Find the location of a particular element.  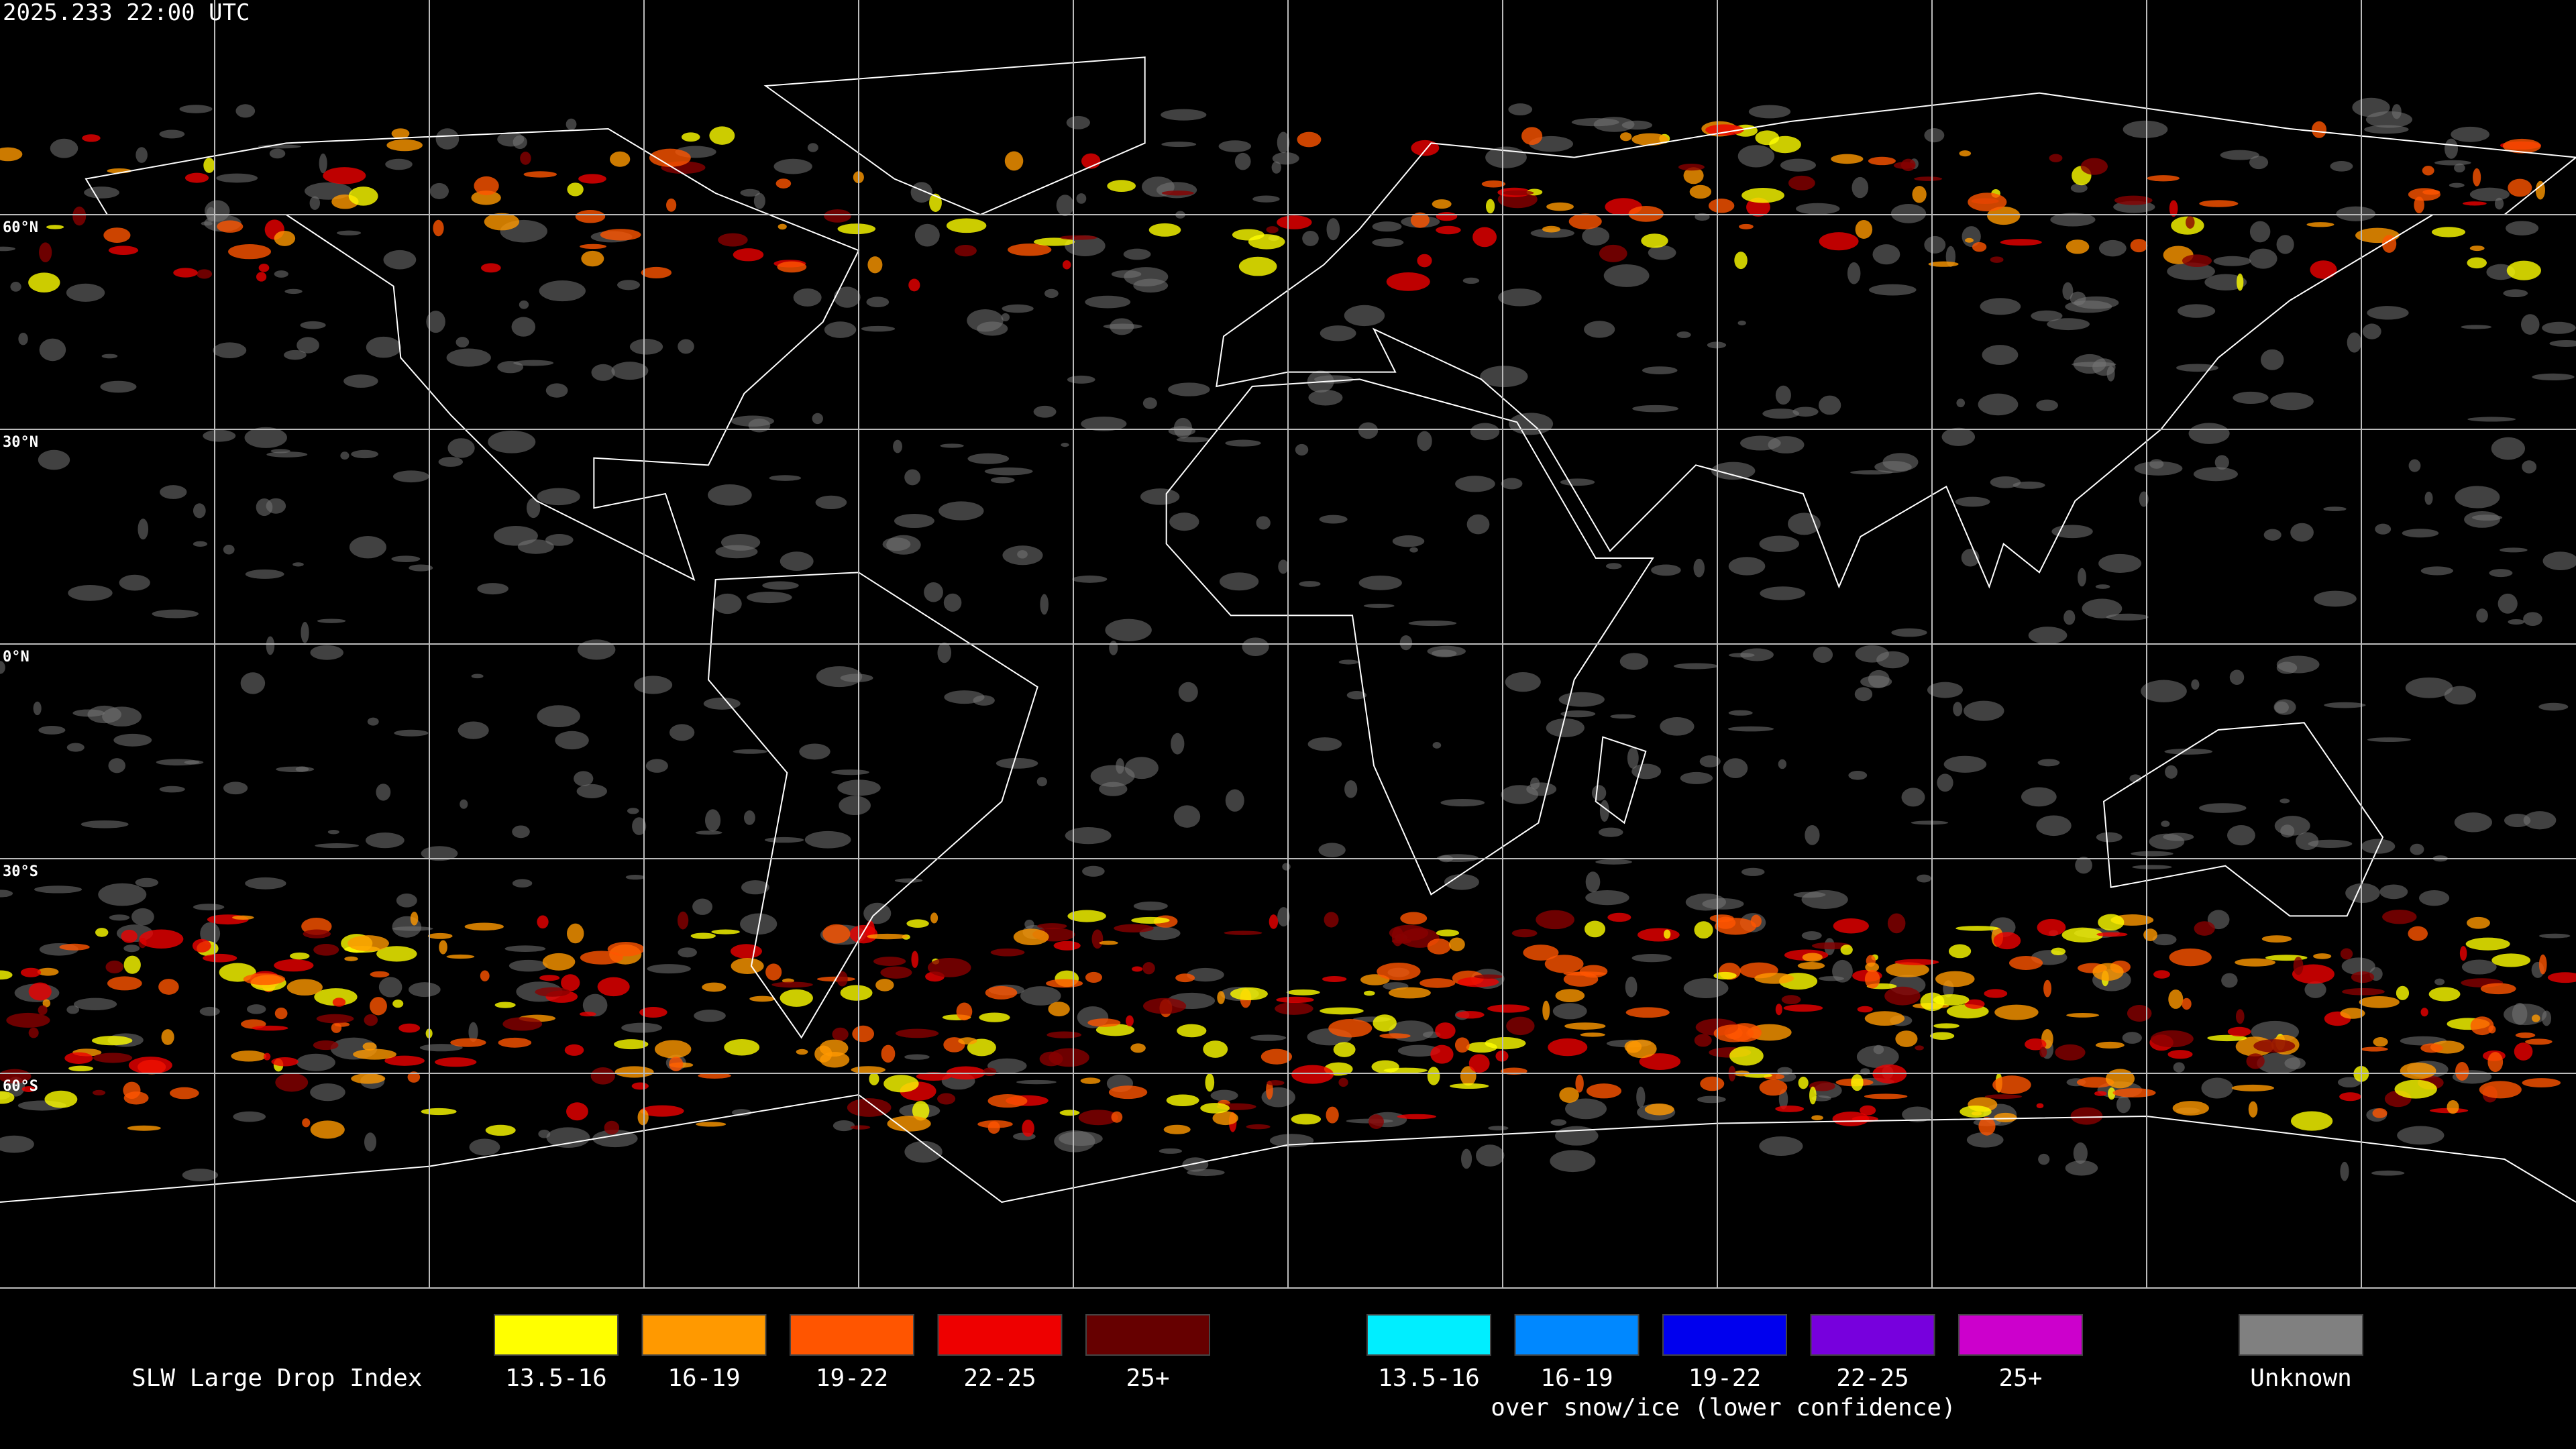

legend-label: 16-19 is located at coordinates (1576, 1378).